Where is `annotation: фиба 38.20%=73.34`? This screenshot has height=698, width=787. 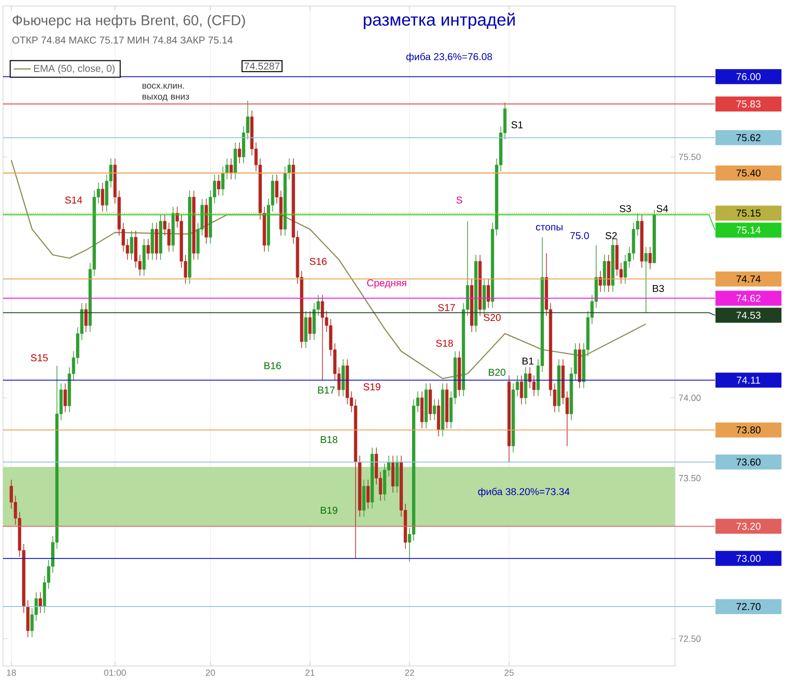 annotation: фиба 38.20%=73.34 is located at coordinates (524, 493).